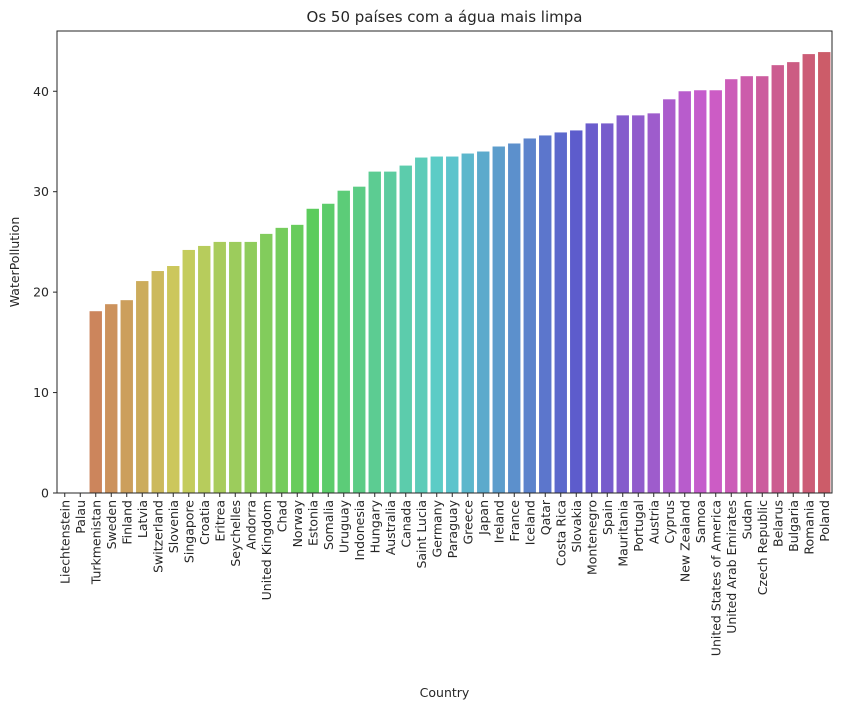 Image resolution: width=842 pixels, height=710 pixels. Describe the element at coordinates (126, 522) in the screenshot. I see `x-tick-label: Finland` at that location.